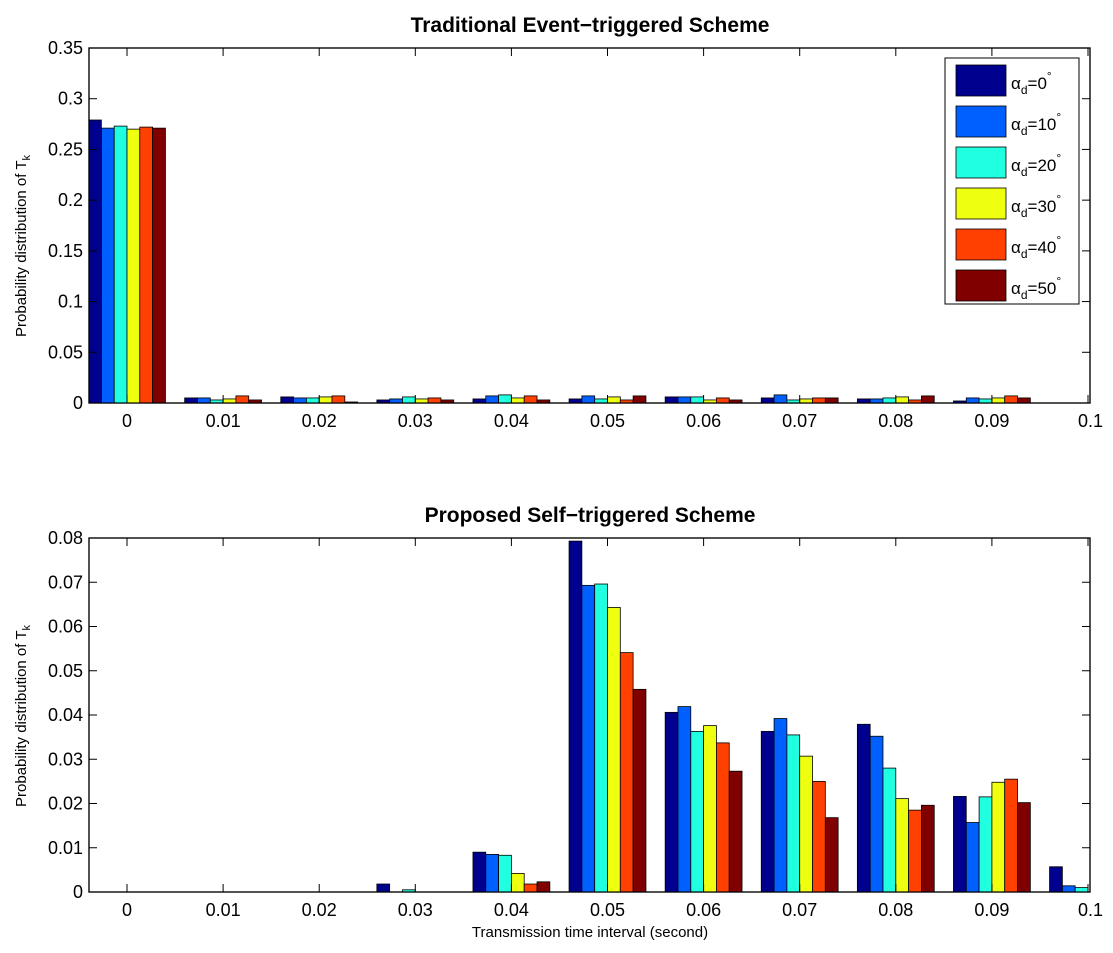 This screenshot has width=1113, height=953. What do you see at coordinates (492, 873) in the screenshot?
I see `bottom-bar-s1-c4` at bounding box center [492, 873].